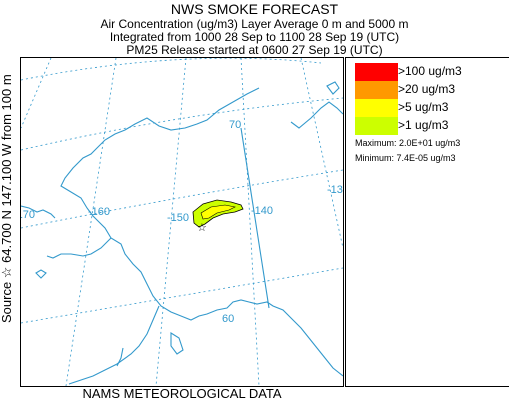  I want to click on legend-label: >5 ug/m3, so click(423, 107).